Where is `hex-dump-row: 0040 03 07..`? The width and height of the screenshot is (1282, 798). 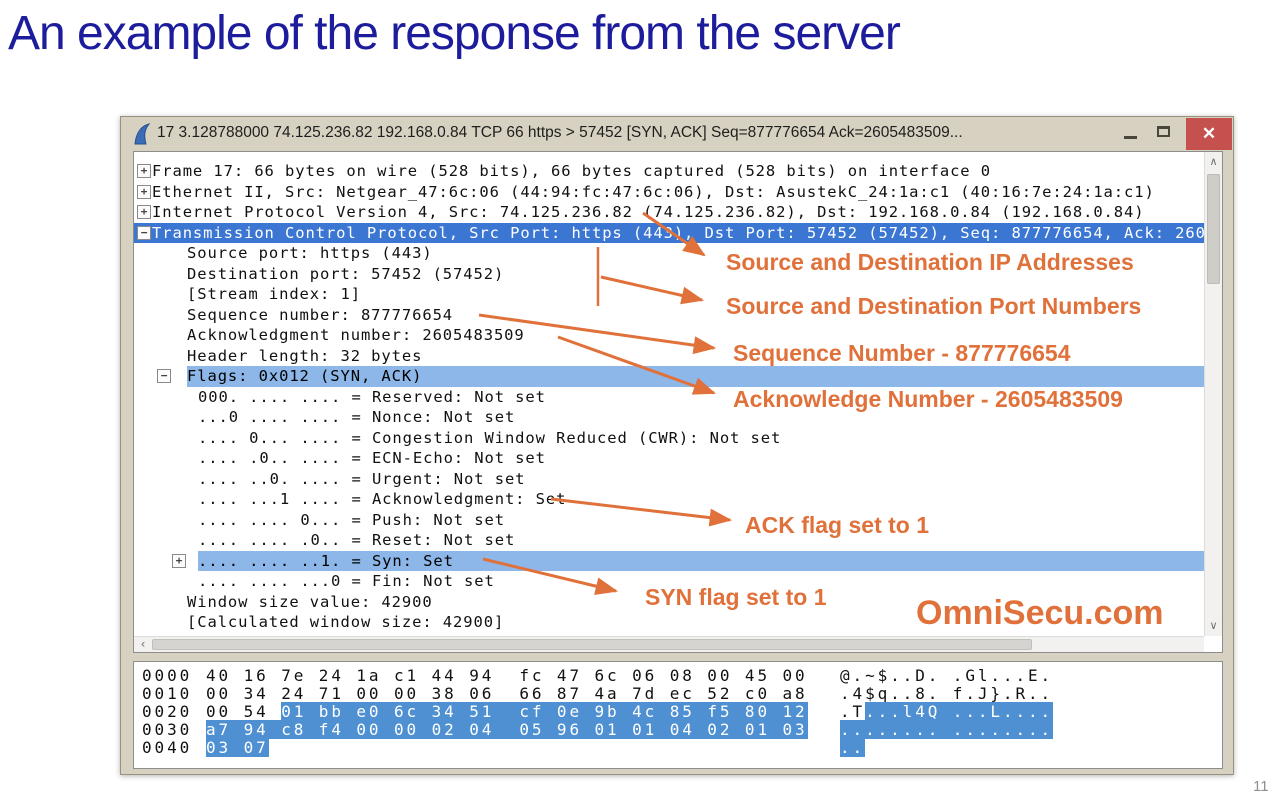
hex-dump-row: 0040 03 07.. is located at coordinates (682, 747).